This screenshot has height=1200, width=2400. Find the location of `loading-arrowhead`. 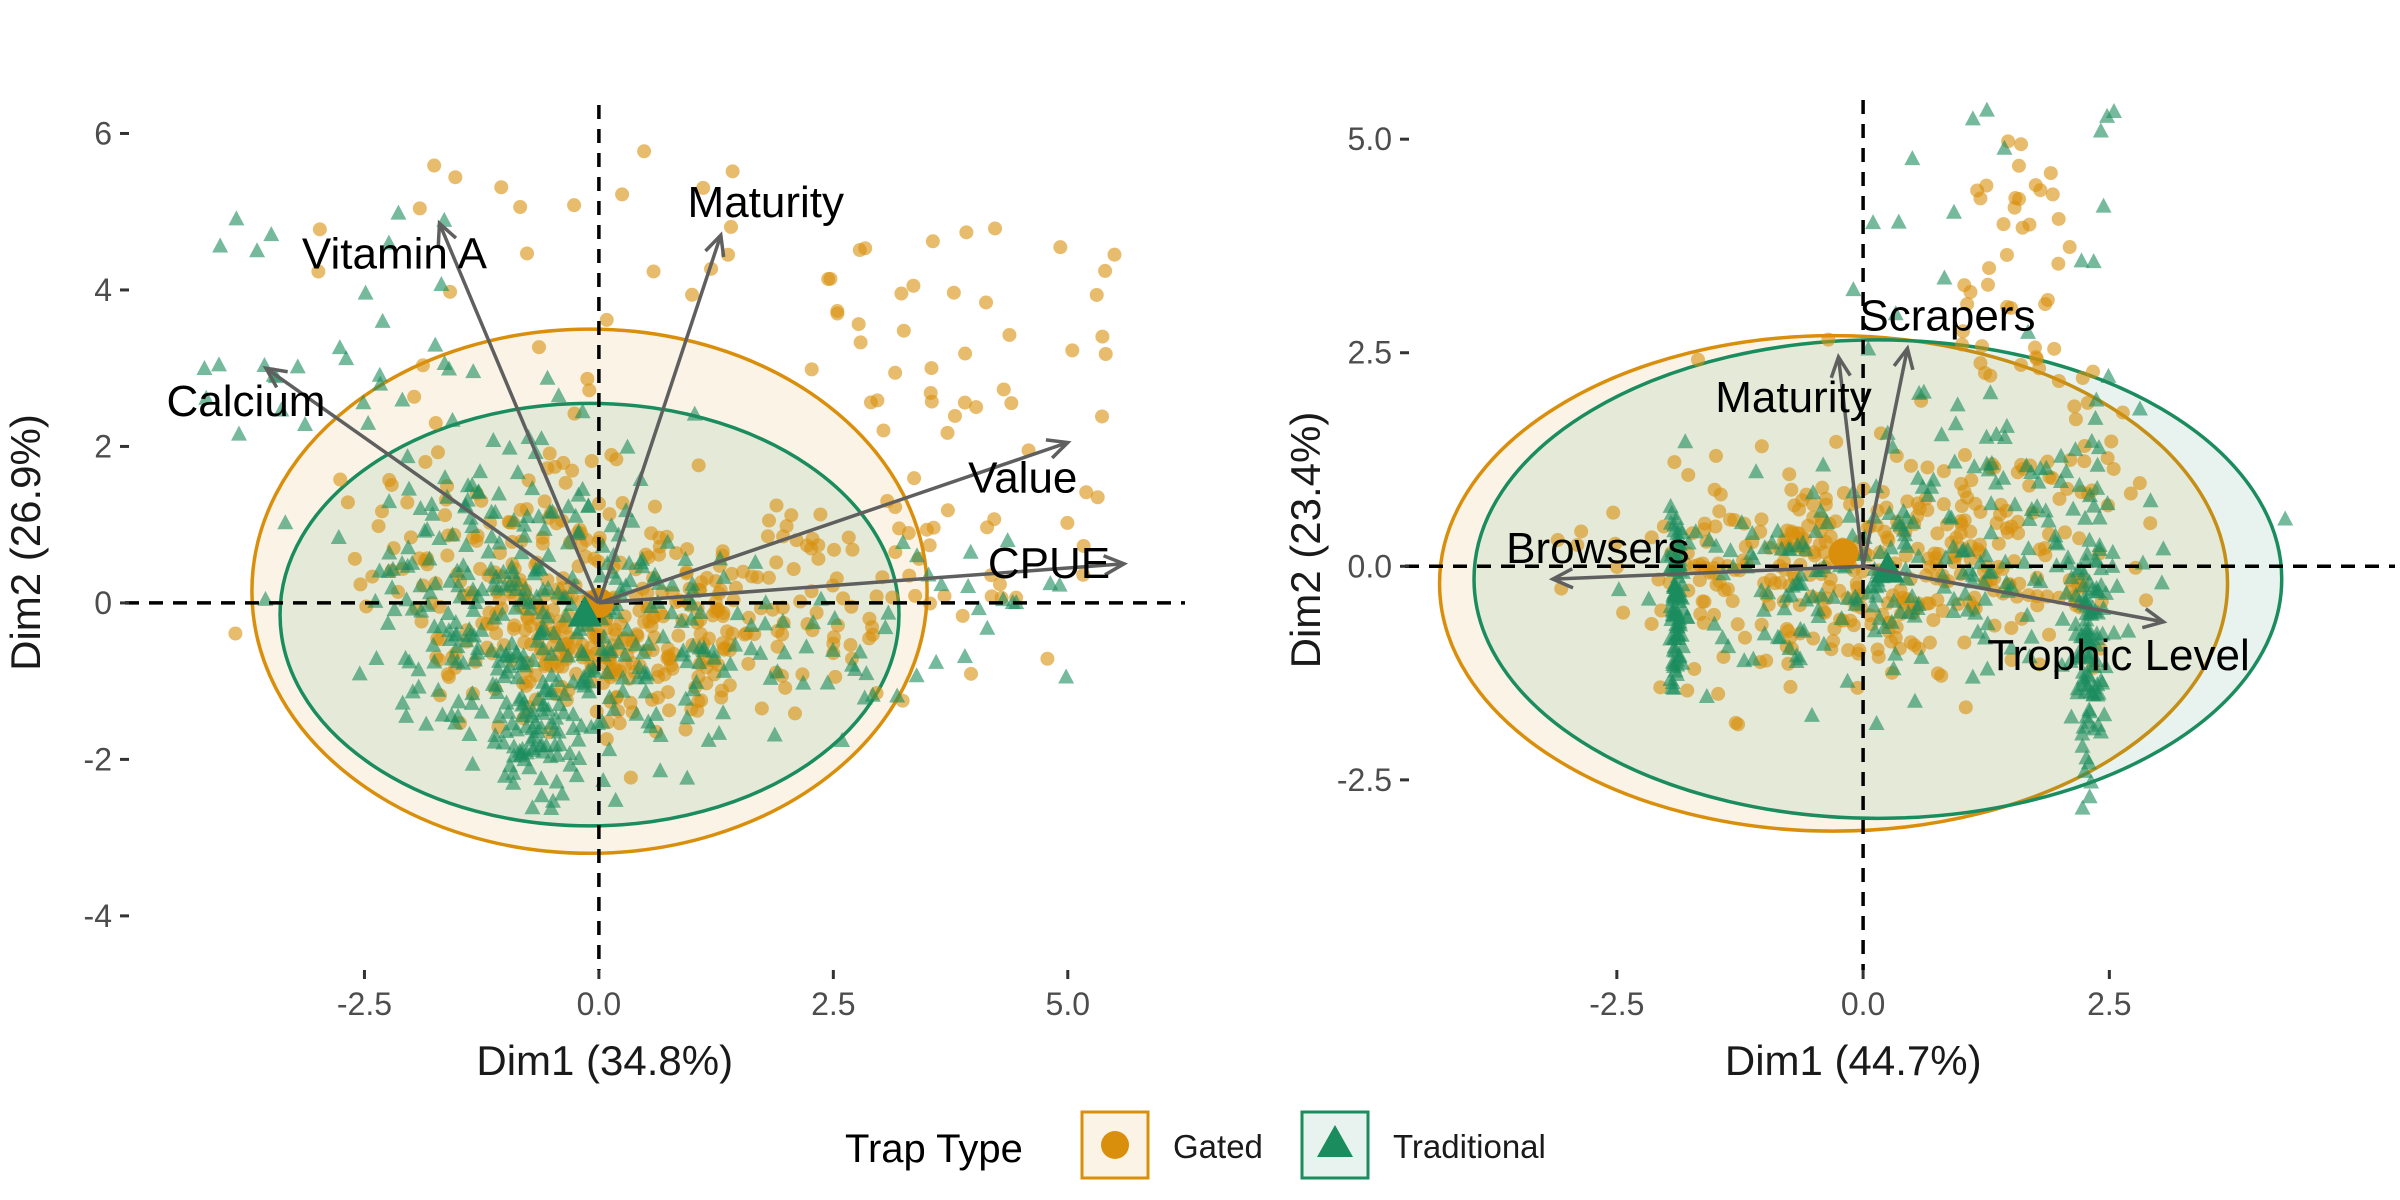

loading-arrowhead is located at coordinates (1115, 565).